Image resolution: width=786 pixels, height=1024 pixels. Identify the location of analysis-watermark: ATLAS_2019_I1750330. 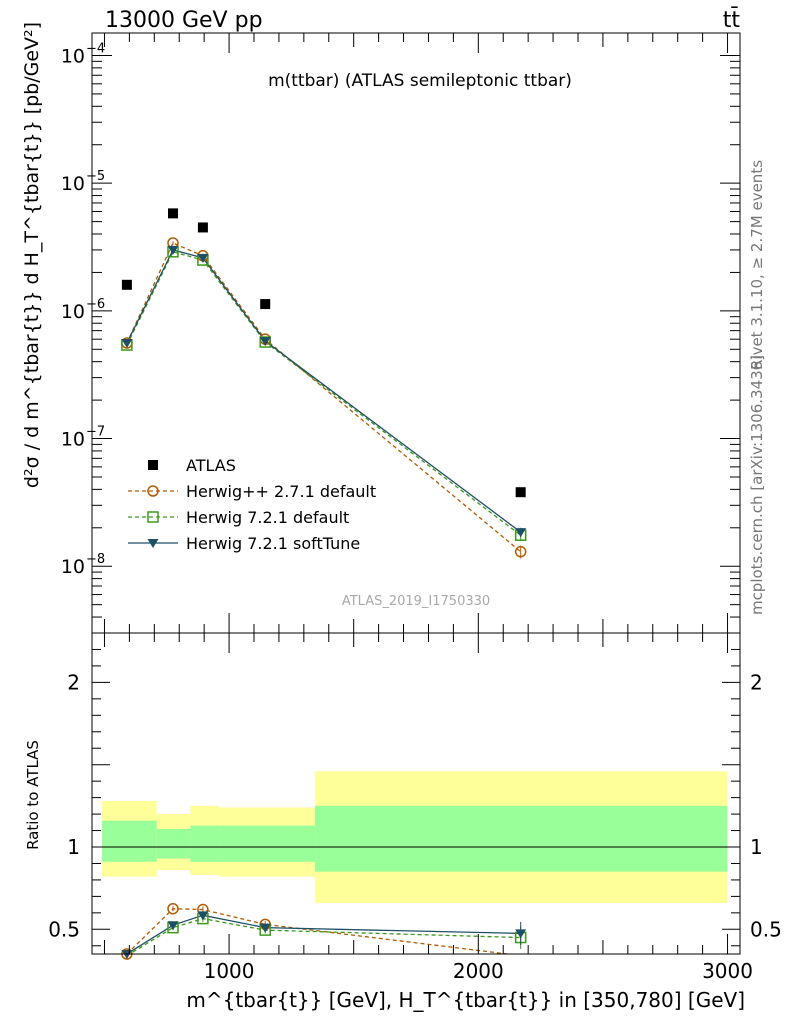
(416, 601).